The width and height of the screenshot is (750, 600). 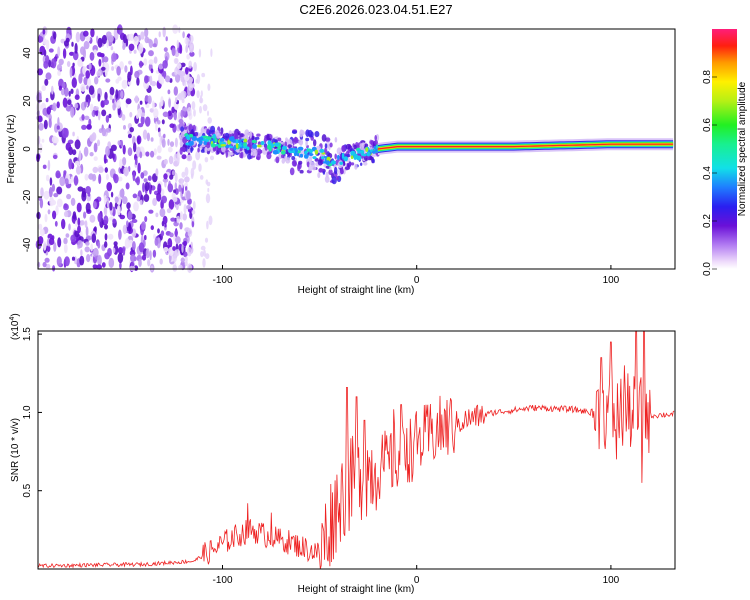 I want to click on spectrogram-y-tick-label: 20, so click(x=27, y=101).